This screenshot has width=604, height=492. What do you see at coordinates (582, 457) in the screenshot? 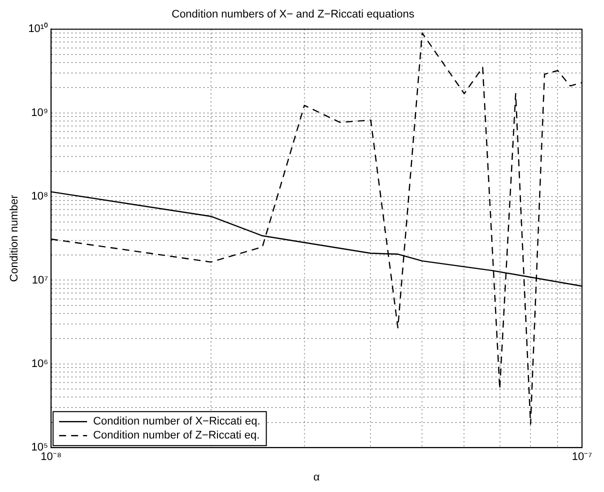
I see `x-tick-label: 10⁻⁷` at bounding box center [582, 457].